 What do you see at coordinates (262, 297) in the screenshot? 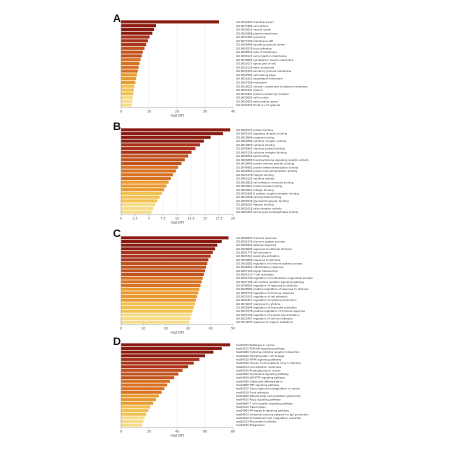
I see `term-label: GO:0030155 regulation of cell adhesion` at bounding box center [262, 297].